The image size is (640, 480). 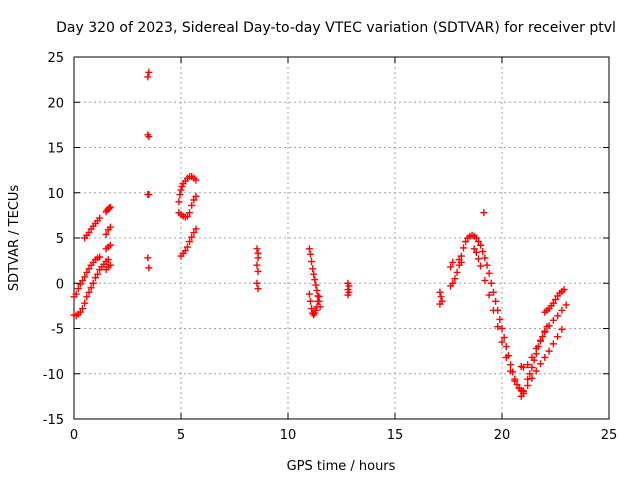 What do you see at coordinates (55, 149) in the screenshot?
I see `y-tick-label: 15` at bounding box center [55, 149].